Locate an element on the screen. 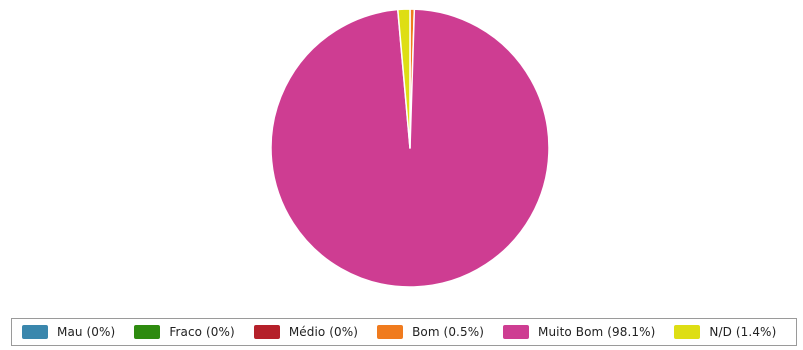 Image resolution: width=803 pixels, height=350 pixels. legend-item-muito-bom: Muito Bom (98.1%) is located at coordinates (579, 332).